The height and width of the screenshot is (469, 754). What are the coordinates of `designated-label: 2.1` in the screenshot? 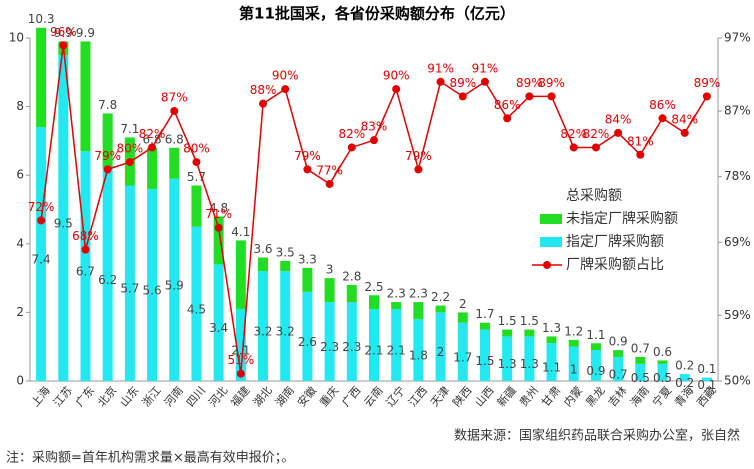 It's located at (373, 350).